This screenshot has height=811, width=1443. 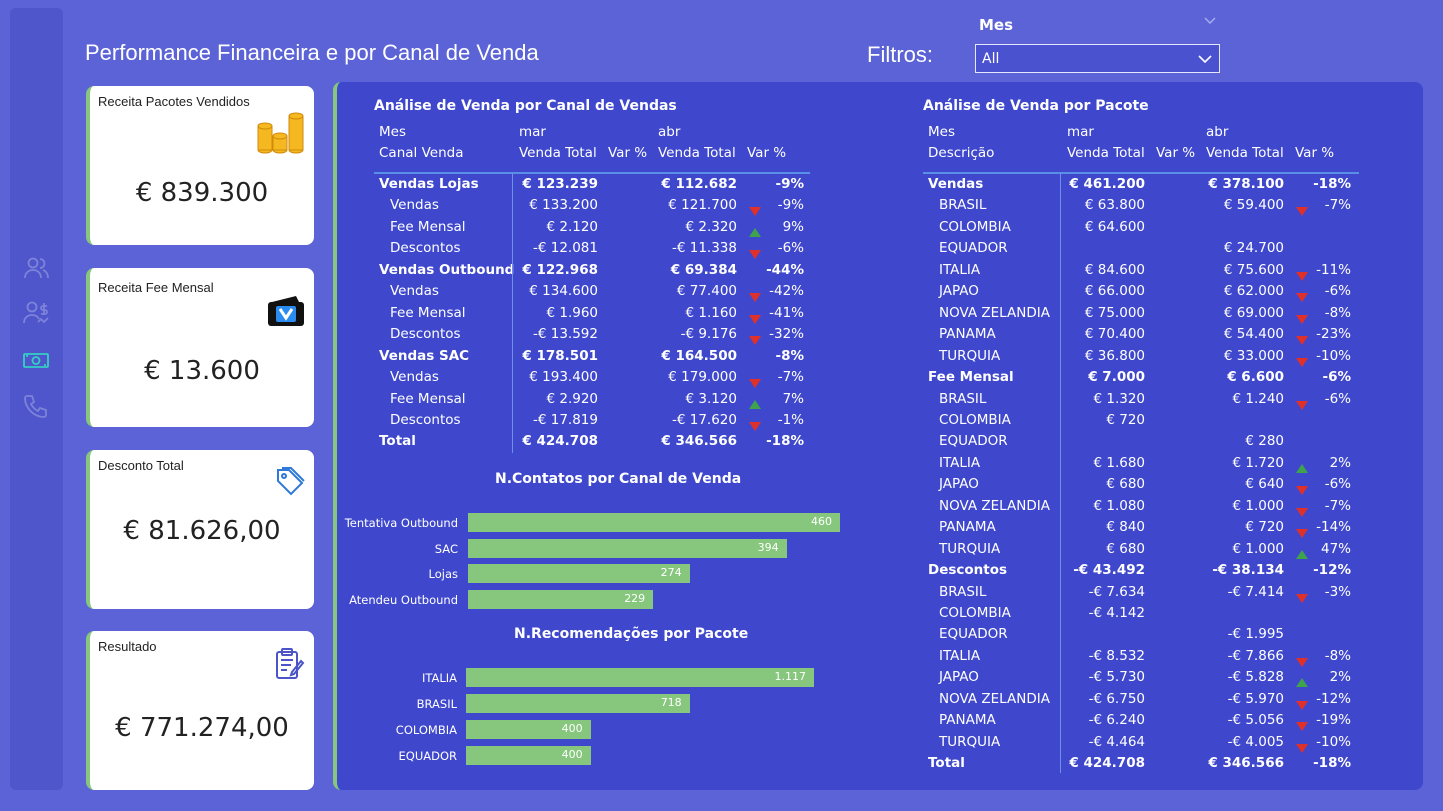 What do you see at coordinates (421, 153) in the screenshot?
I see `header-cell: Canal Venda` at bounding box center [421, 153].